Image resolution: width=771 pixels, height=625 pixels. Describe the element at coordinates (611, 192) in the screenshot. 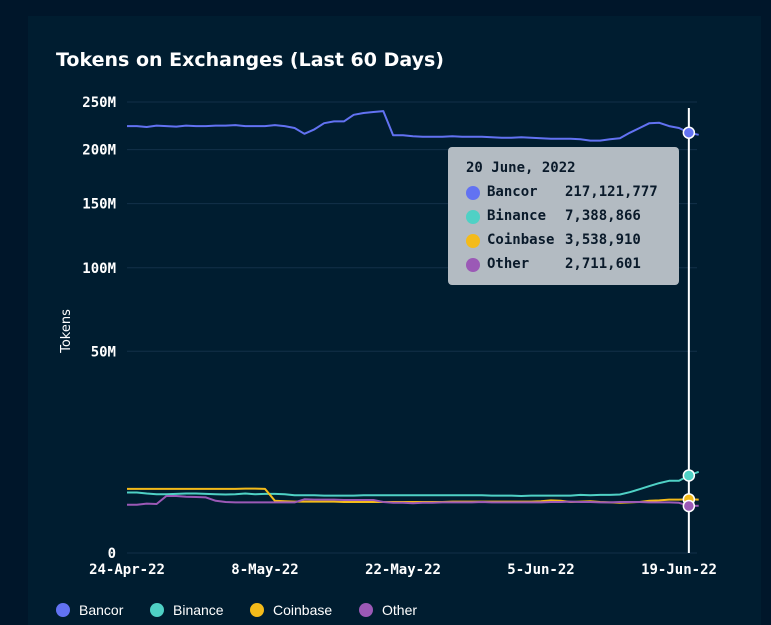

I see `tooltip-series-value: 217,121,777` at that location.